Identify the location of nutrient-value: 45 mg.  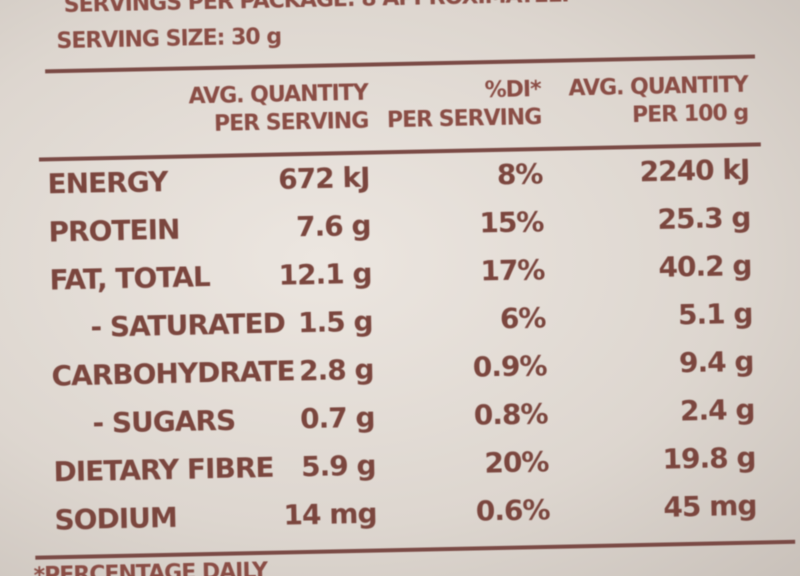
(710, 506).